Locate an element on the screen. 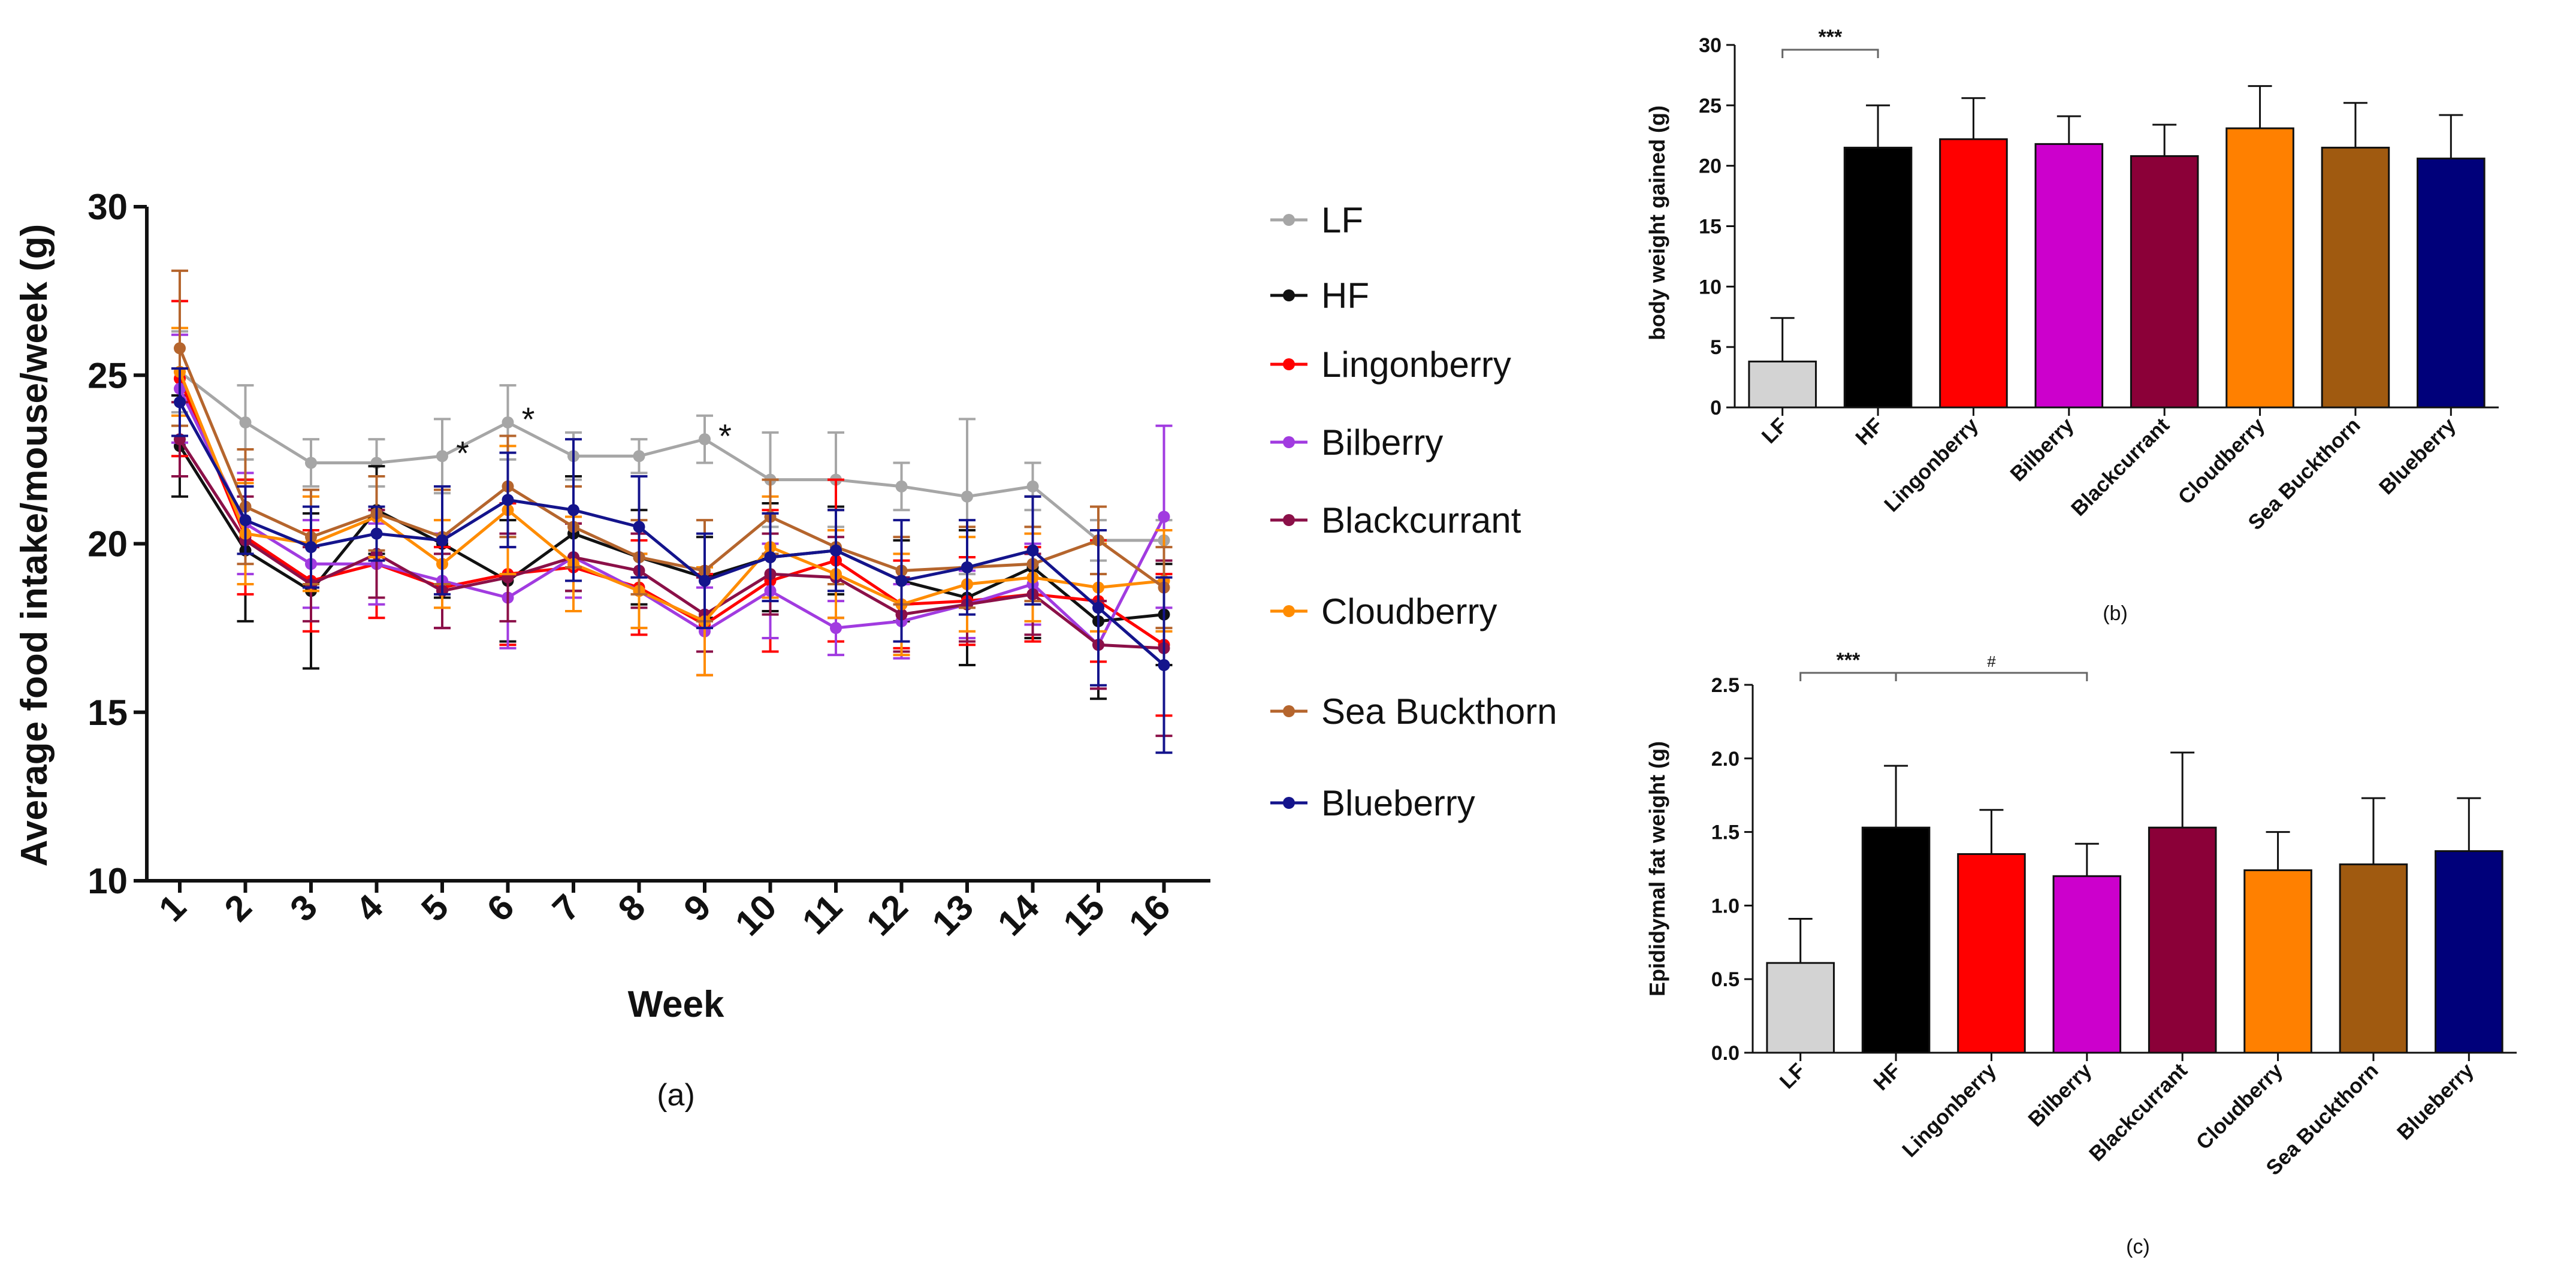  series-blackcurrant is located at coordinates (672, 569).